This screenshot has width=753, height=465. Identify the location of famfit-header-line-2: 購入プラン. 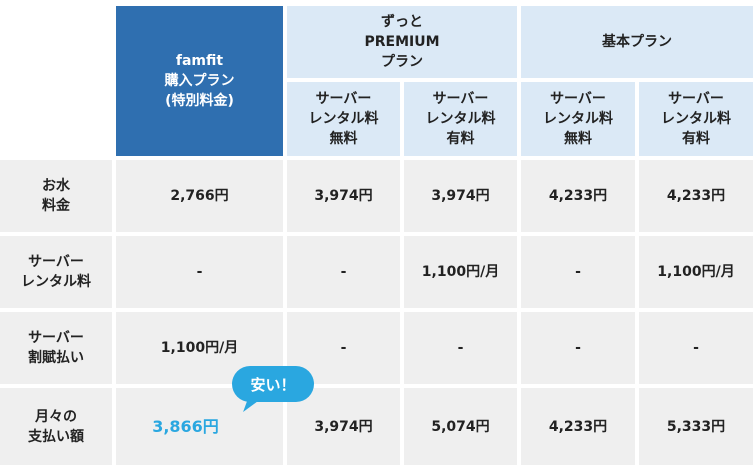
(199, 81).